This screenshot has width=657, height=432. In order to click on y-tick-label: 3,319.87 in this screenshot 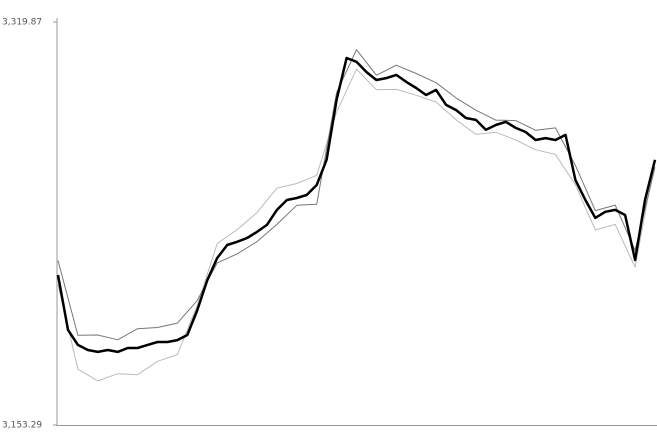, I will do `click(22, 23)`.